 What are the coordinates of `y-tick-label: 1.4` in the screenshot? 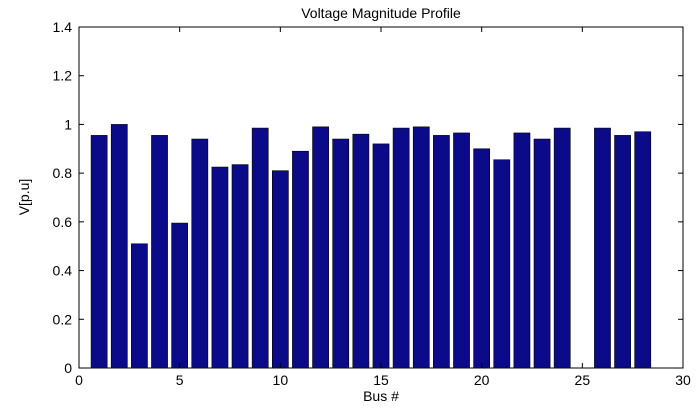 It's located at (63, 27).